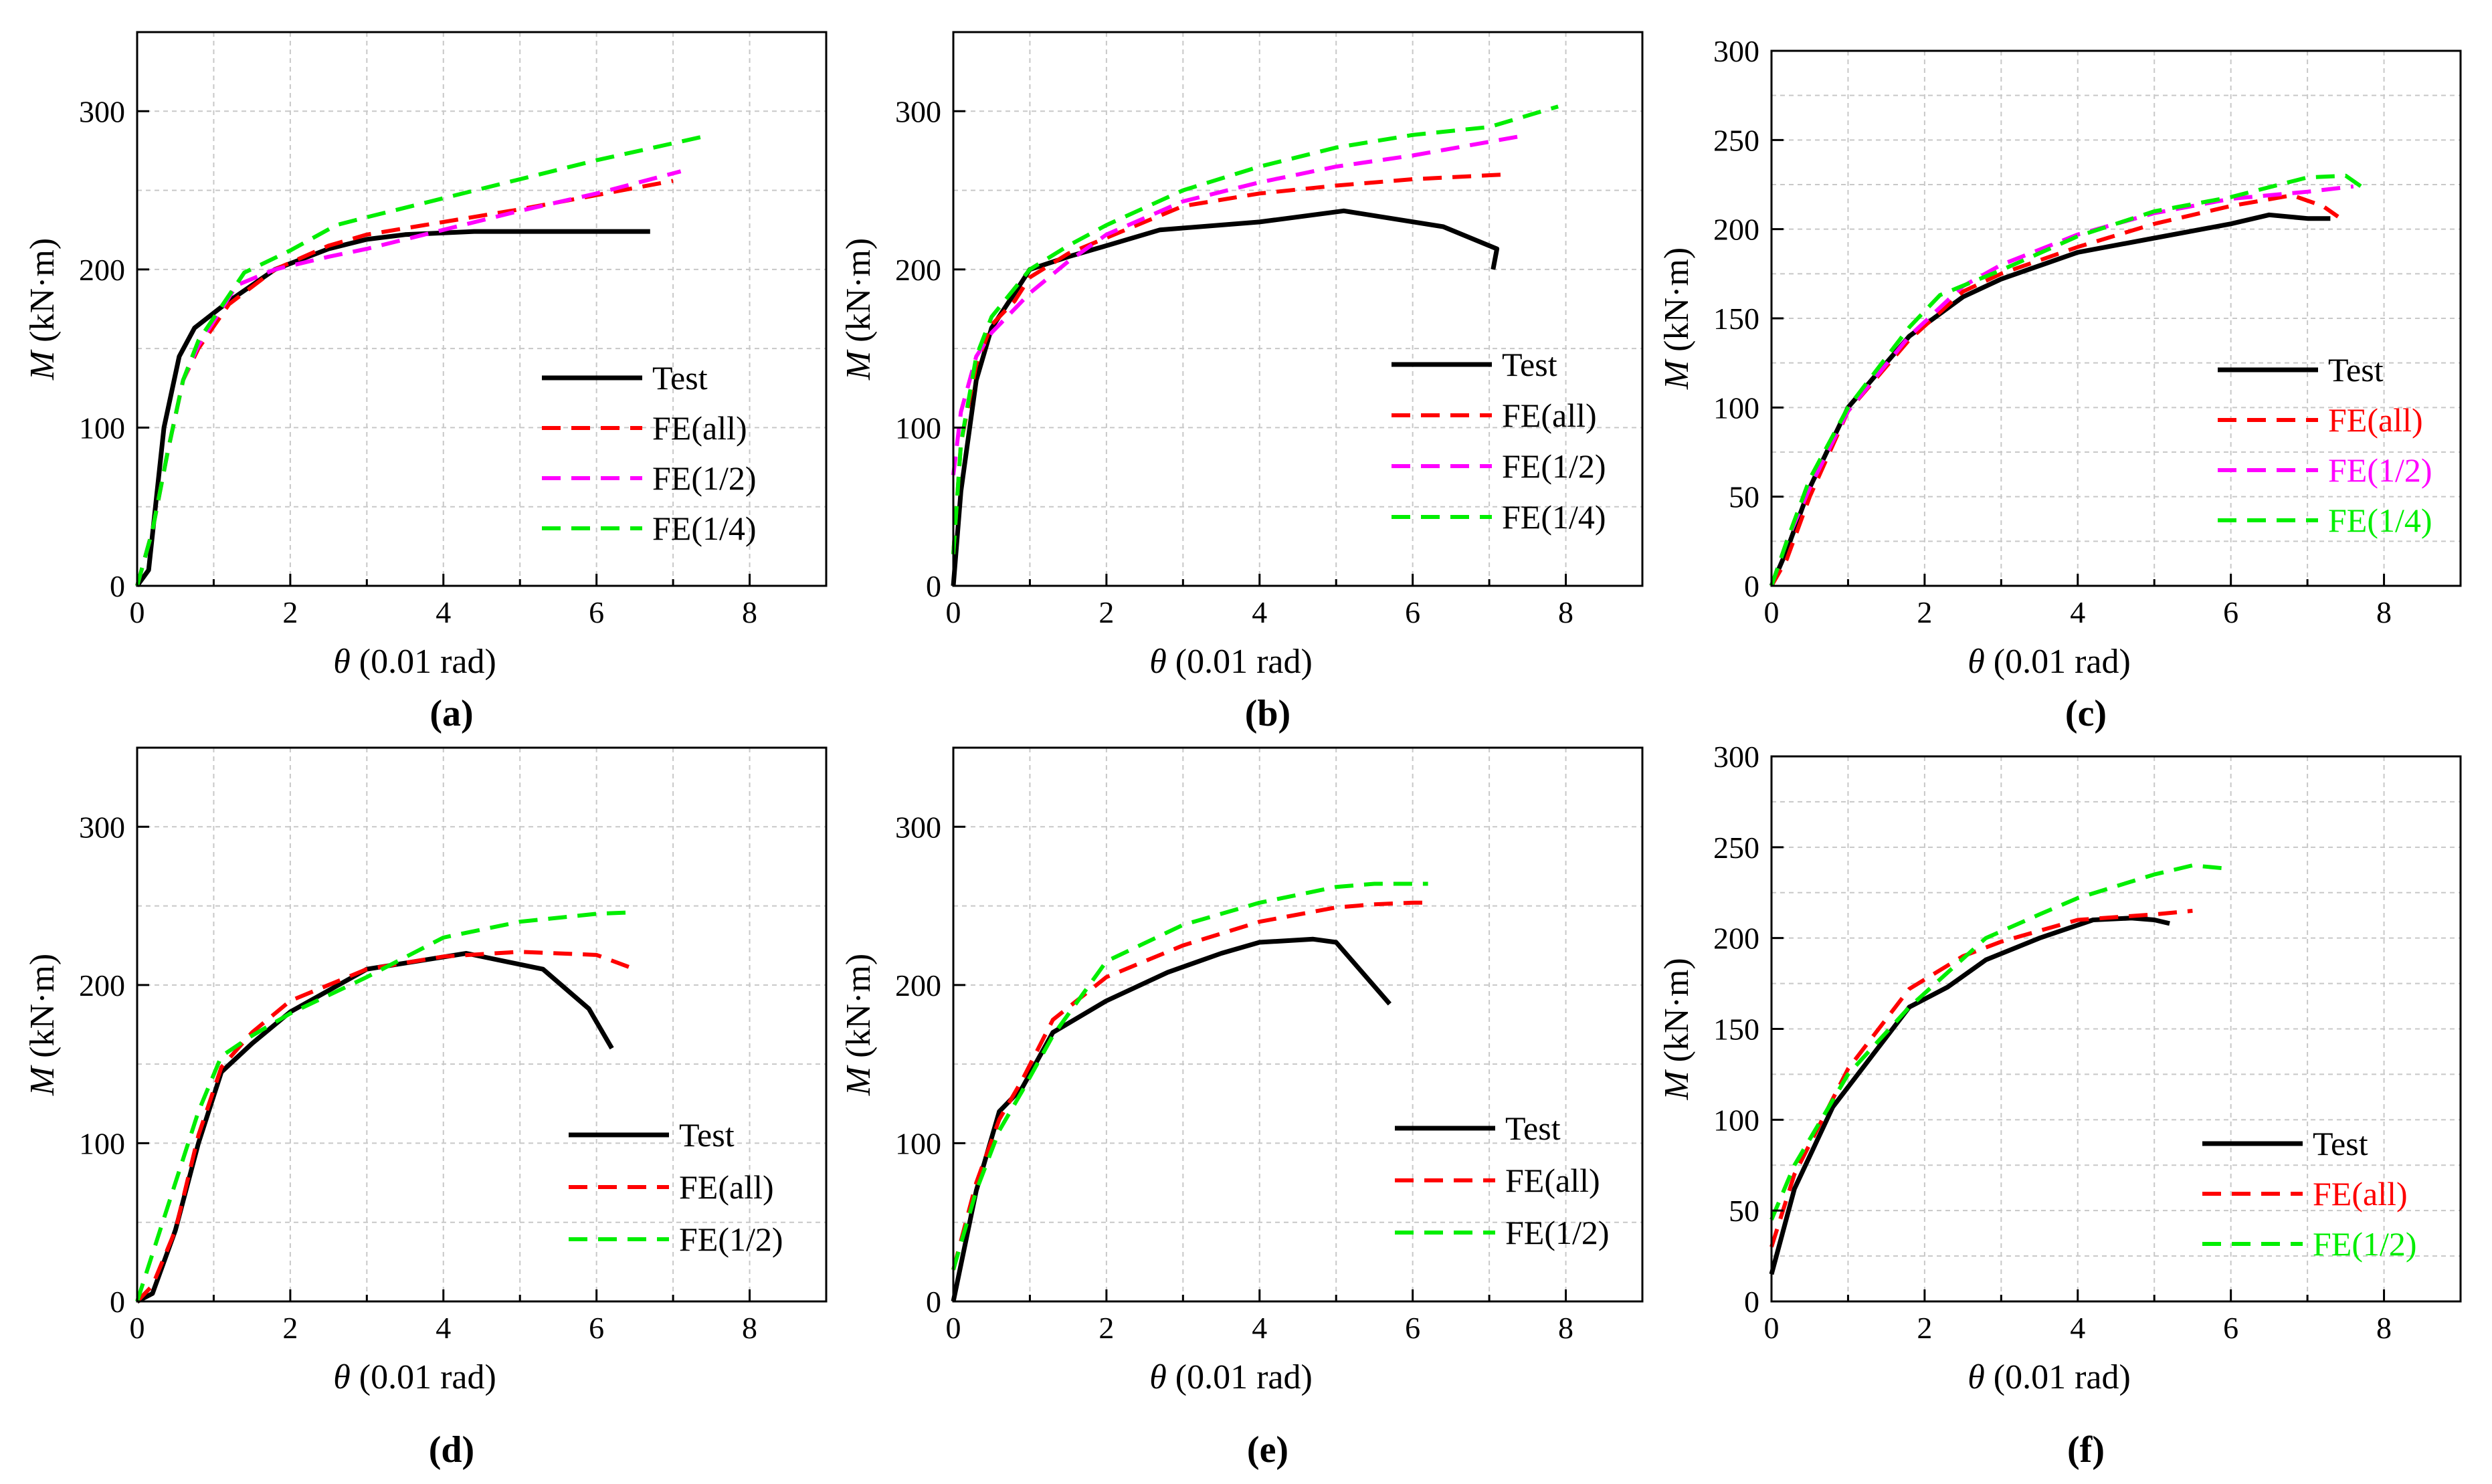 Image resolution: width=2492 pixels, height=1484 pixels. Describe the element at coordinates (451, 713) in the screenshot. I see `panel-label: (a)` at that location.